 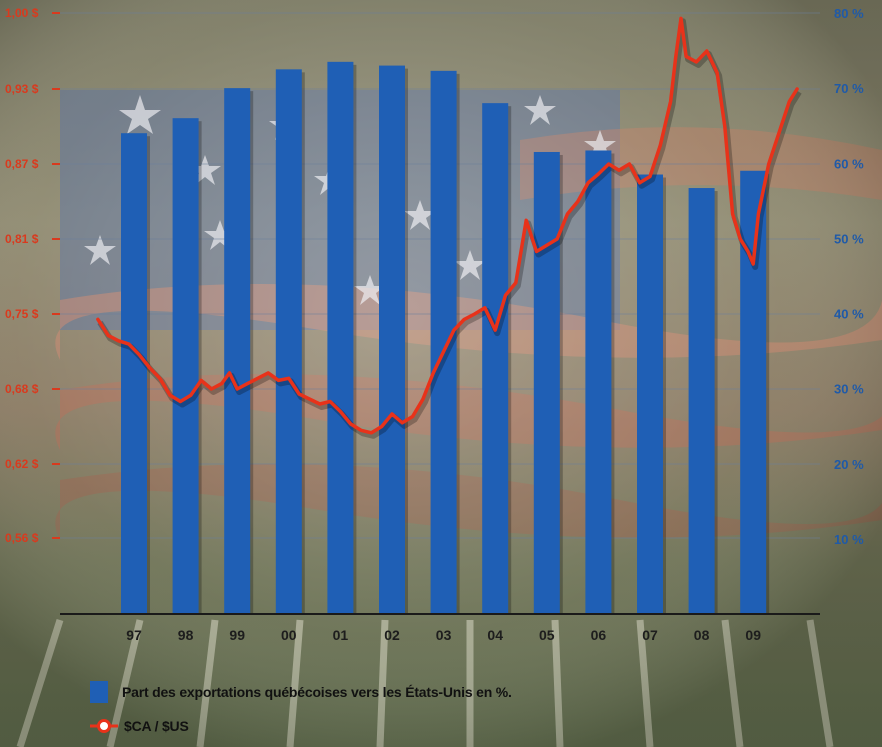 What do you see at coordinates (599, 635) in the screenshot?
I see `x-tick-label: 06` at bounding box center [599, 635].